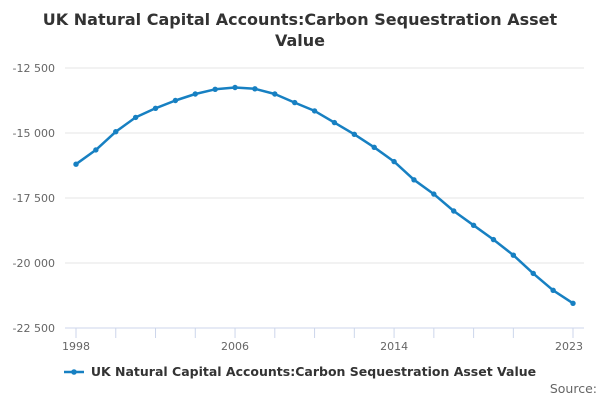 This screenshot has width=600, height=400. Describe the element at coordinates (235, 346) in the screenshot. I see `x-axis-tick-label: 2006` at that location.